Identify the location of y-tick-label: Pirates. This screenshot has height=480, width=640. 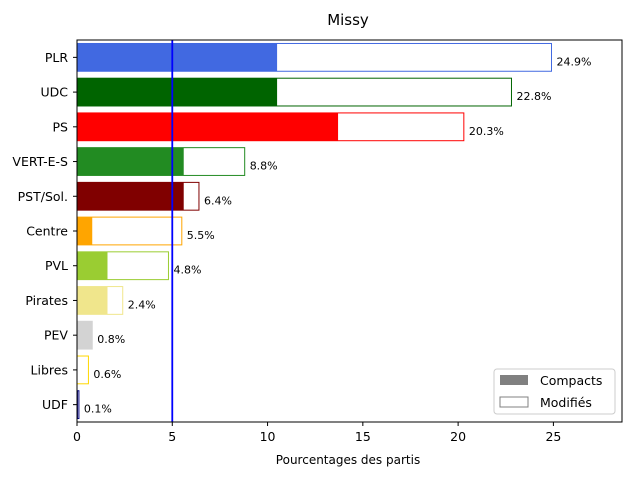
(46, 300).